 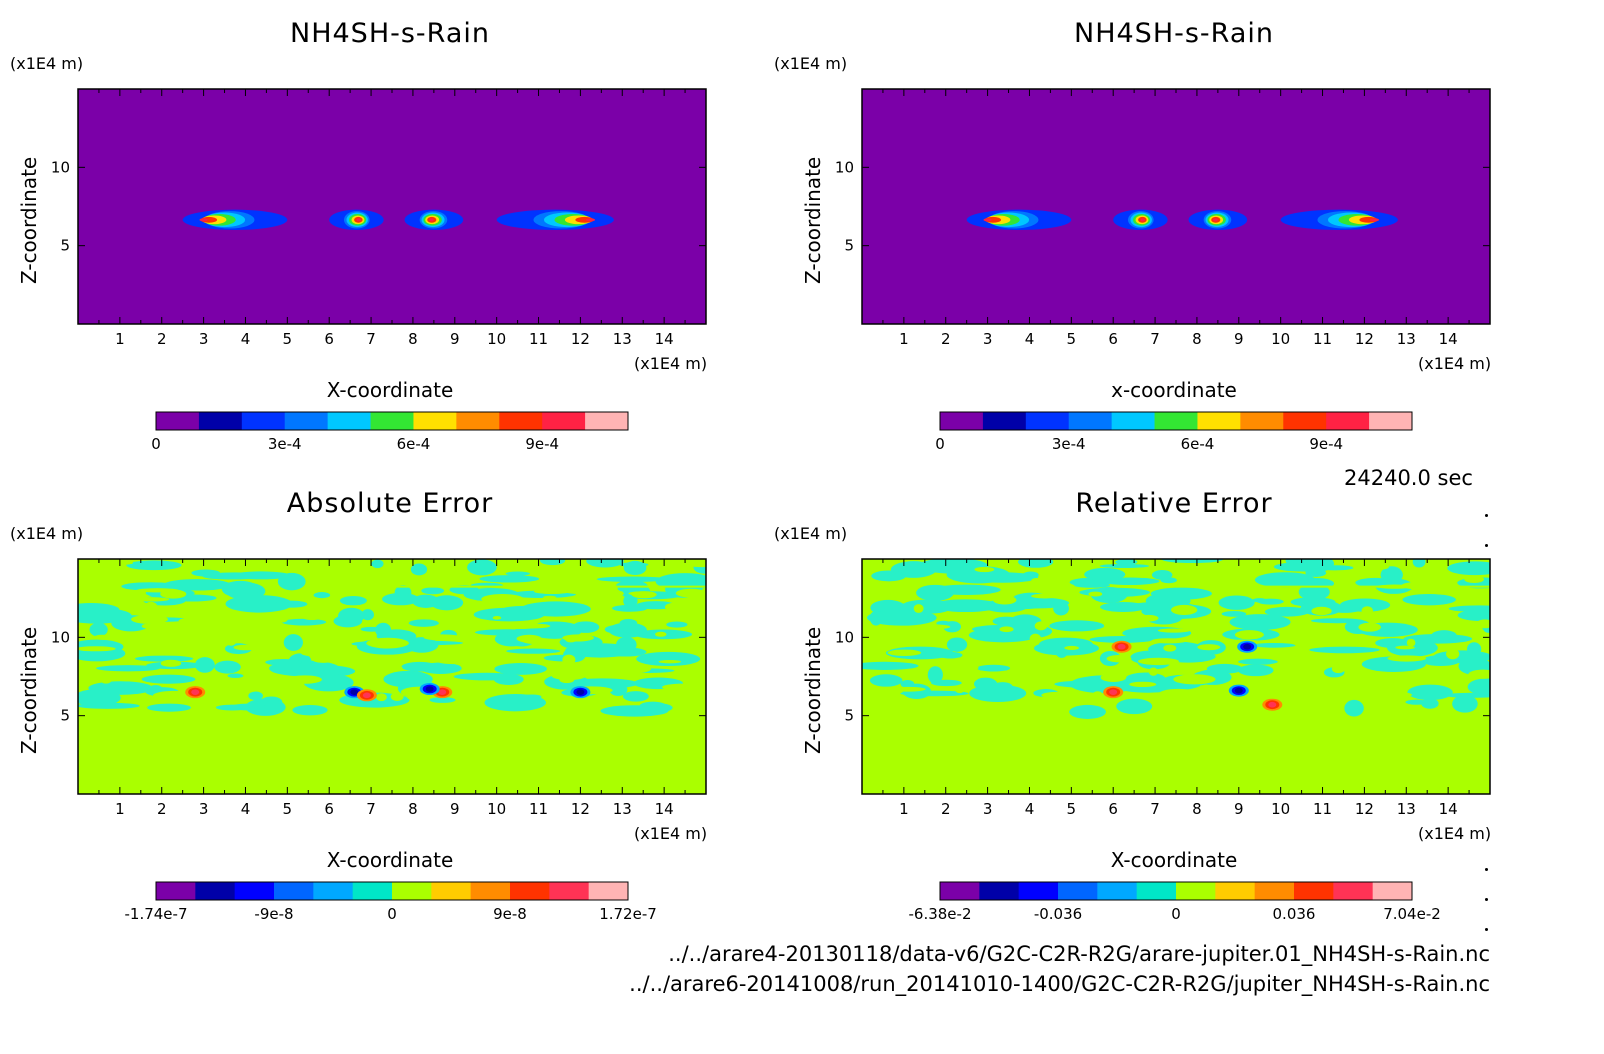 What do you see at coordinates (1198, 444) in the screenshot?
I see `colorbar-tick-label: 6e-4` at bounding box center [1198, 444].